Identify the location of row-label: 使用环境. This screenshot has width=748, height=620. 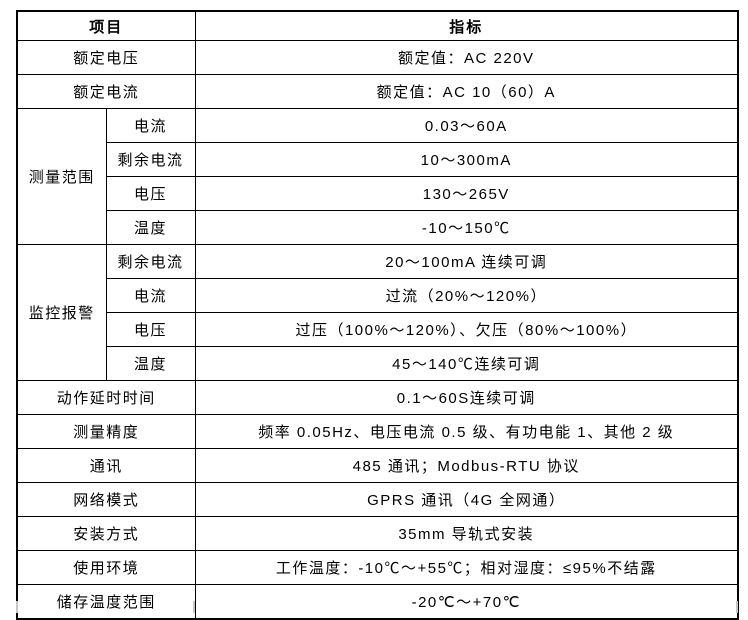
(106, 567).